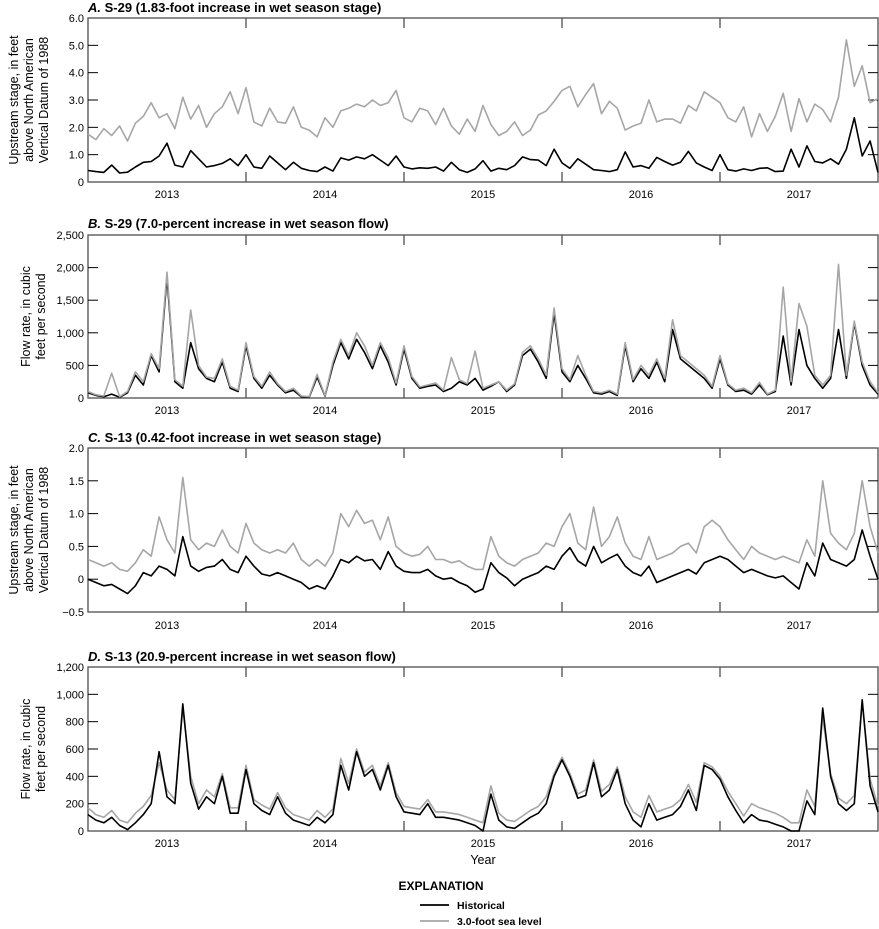 The height and width of the screenshot is (929, 879). Describe the element at coordinates (76, 482) in the screenshot. I see `y-tick-label: 1.5` at that location.